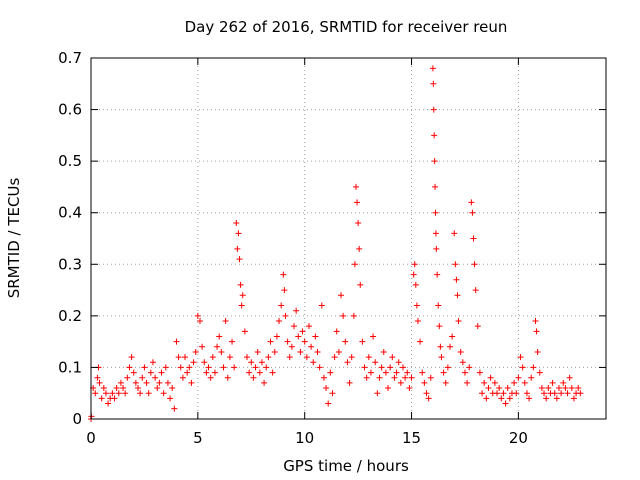  Describe the element at coordinates (70, 367) in the screenshot. I see `y-tick-label: 0.1` at that location.